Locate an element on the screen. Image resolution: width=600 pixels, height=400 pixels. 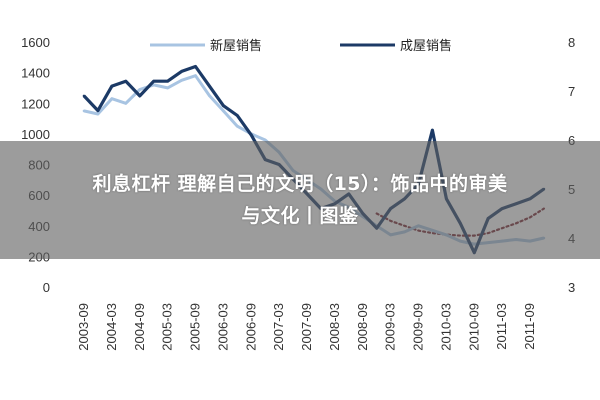
x-tick-label: 2008-09 is located at coordinates (362, 327).